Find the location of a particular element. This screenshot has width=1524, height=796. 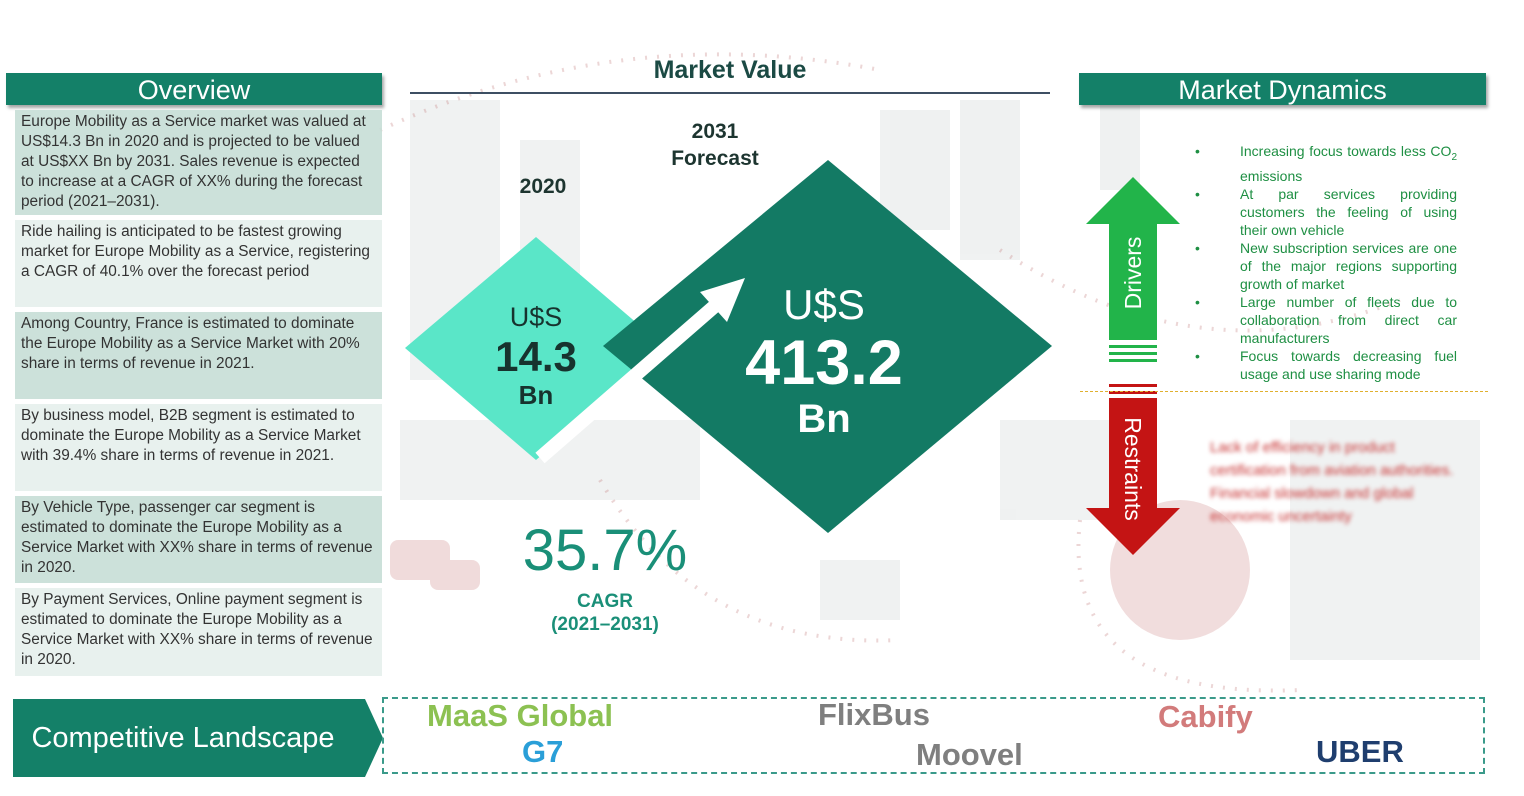

value-2020-number: 14.3 is located at coordinates (536, 356).